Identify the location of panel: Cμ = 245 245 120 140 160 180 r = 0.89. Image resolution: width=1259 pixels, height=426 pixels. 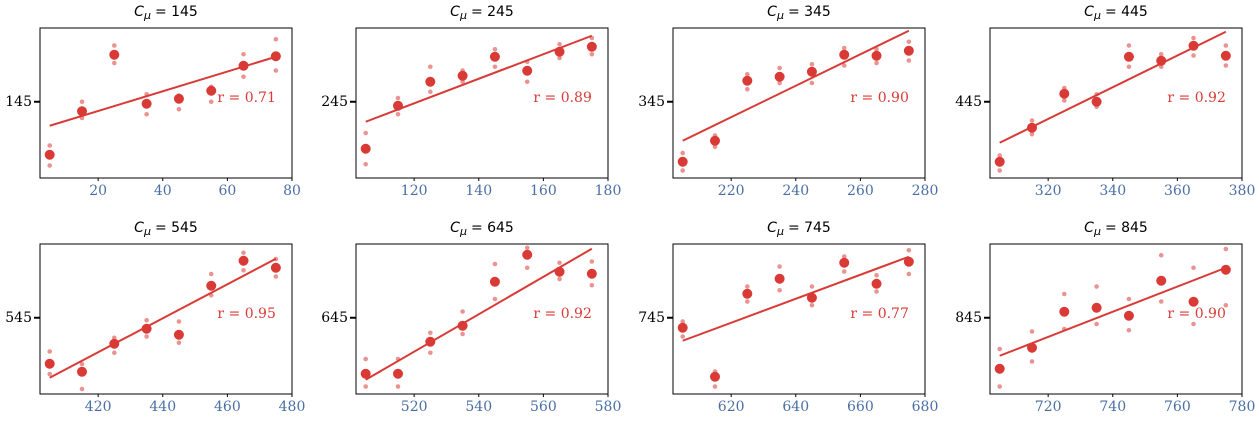
(471, 101).